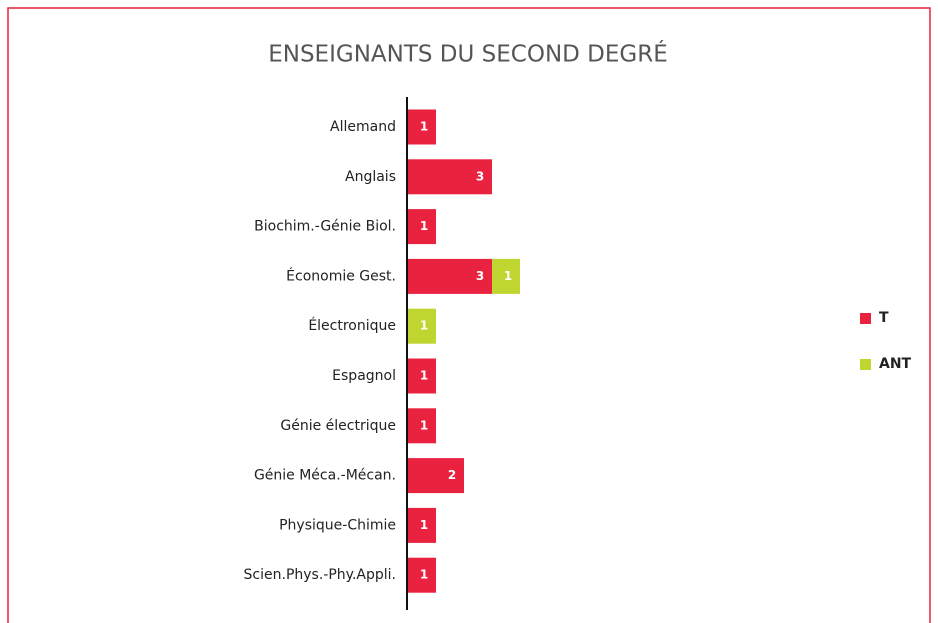  I want to click on data-label: 2, so click(452, 475).